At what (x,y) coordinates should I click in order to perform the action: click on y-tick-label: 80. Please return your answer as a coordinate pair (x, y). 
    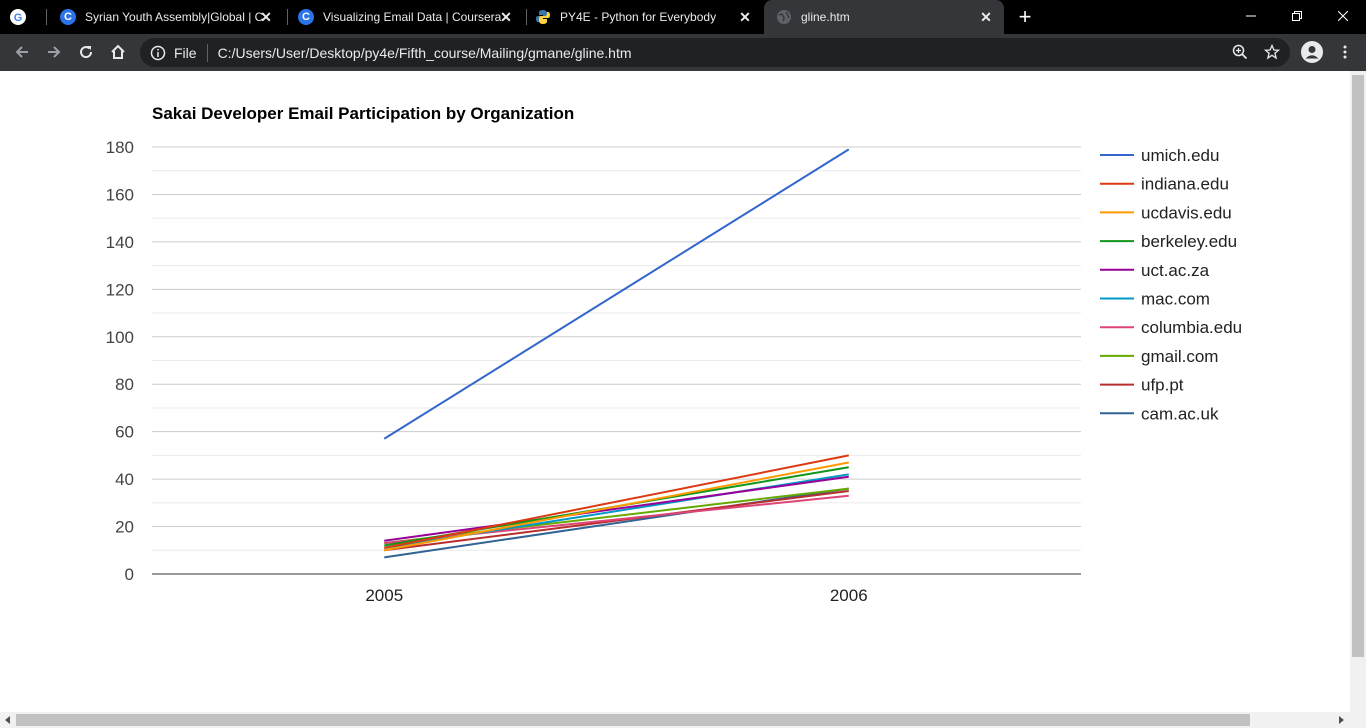
    Looking at the image, I should click on (124, 384).